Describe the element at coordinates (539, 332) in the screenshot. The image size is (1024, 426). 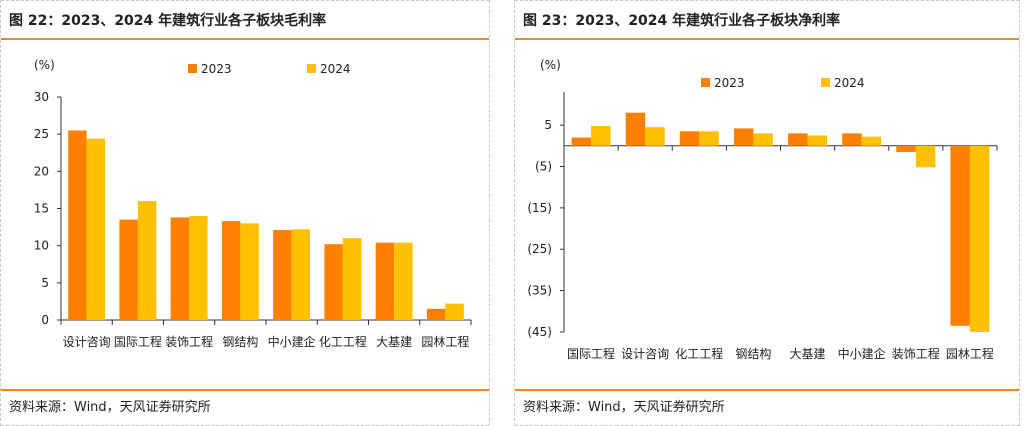
I see `y-tick-label: (45)` at that location.